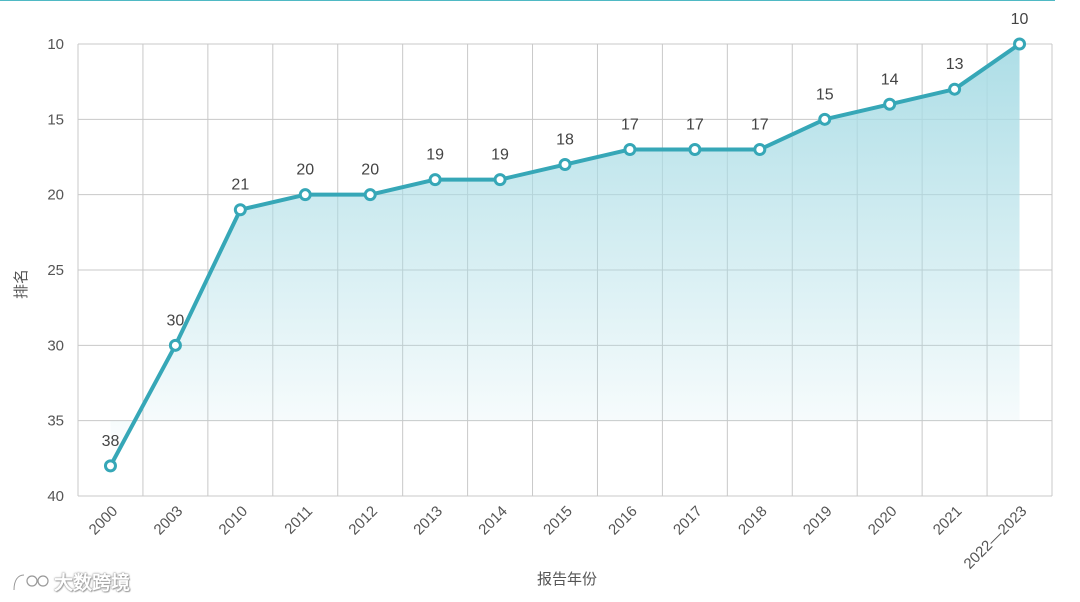 Image resolution: width=1080 pixels, height=602 pixels. What do you see at coordinates (527, 0) in the screenshot?
I see `top-border-line` at bounding box center [527, 0].